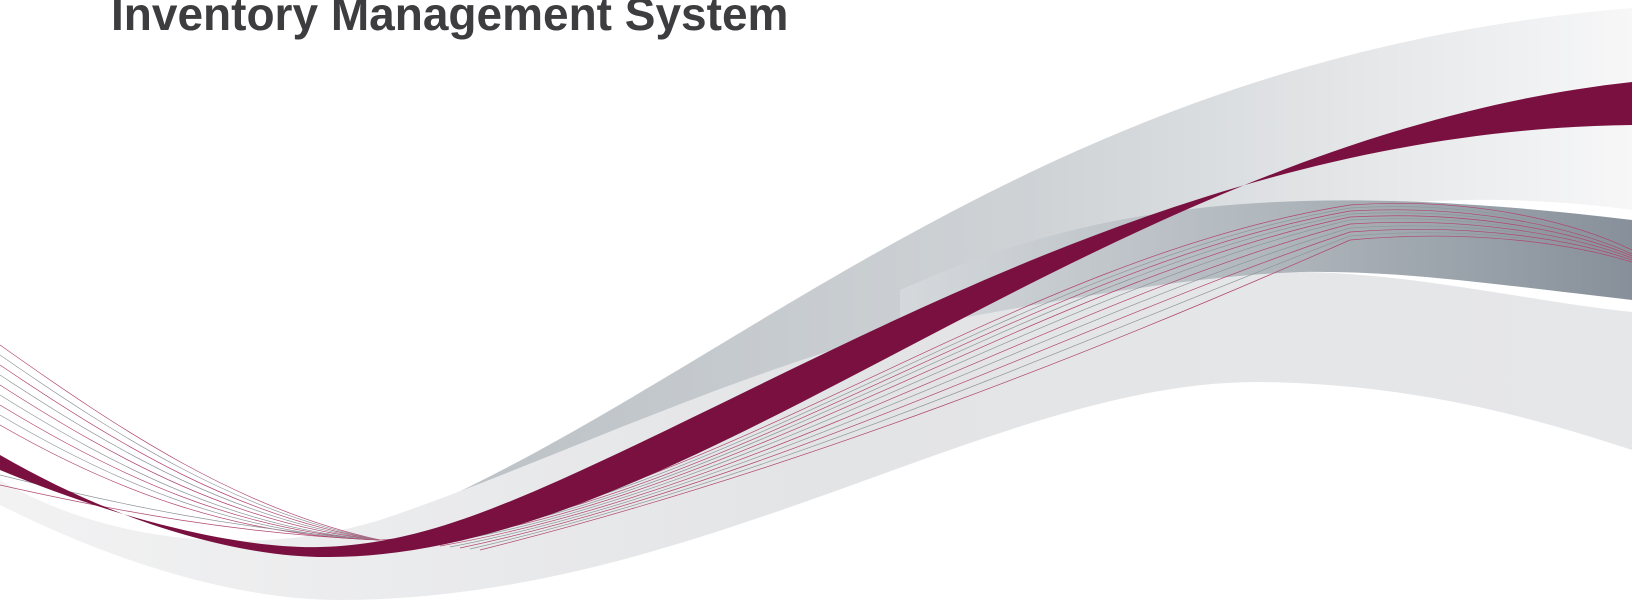  I want to click on thin-line-bundle-left, so click(190, 442).